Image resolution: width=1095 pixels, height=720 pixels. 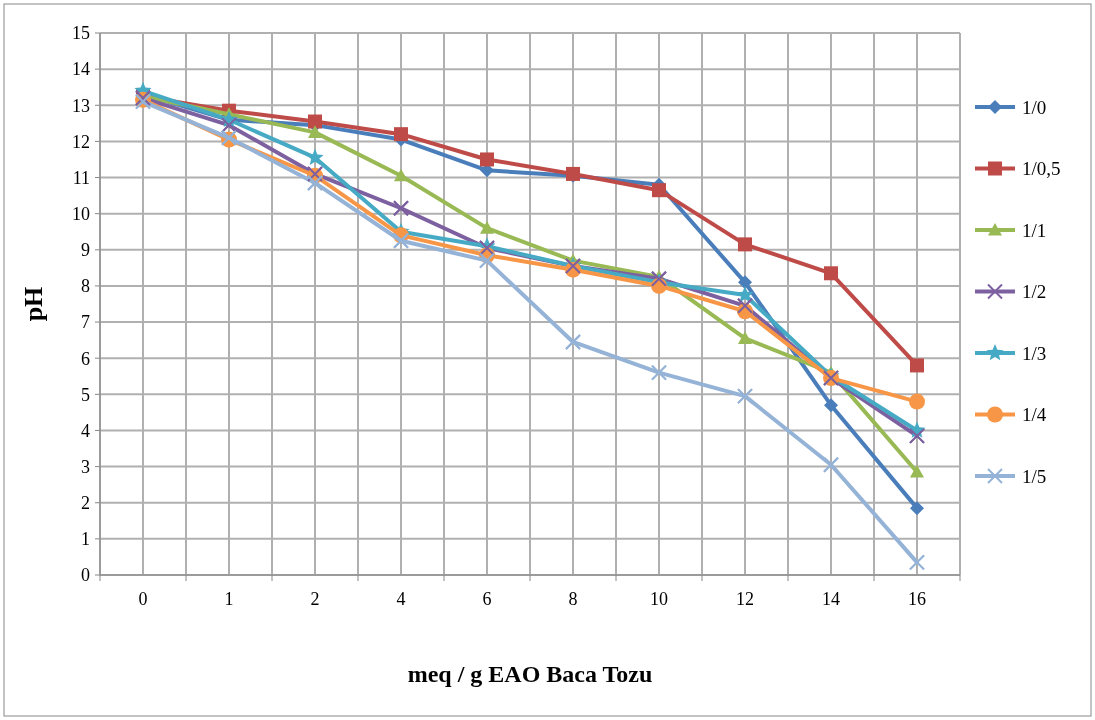 What do you see at coordinates (81, 141) in the screenshot?
I see `y-tick-label: 12` at bounding box center [81, 141].